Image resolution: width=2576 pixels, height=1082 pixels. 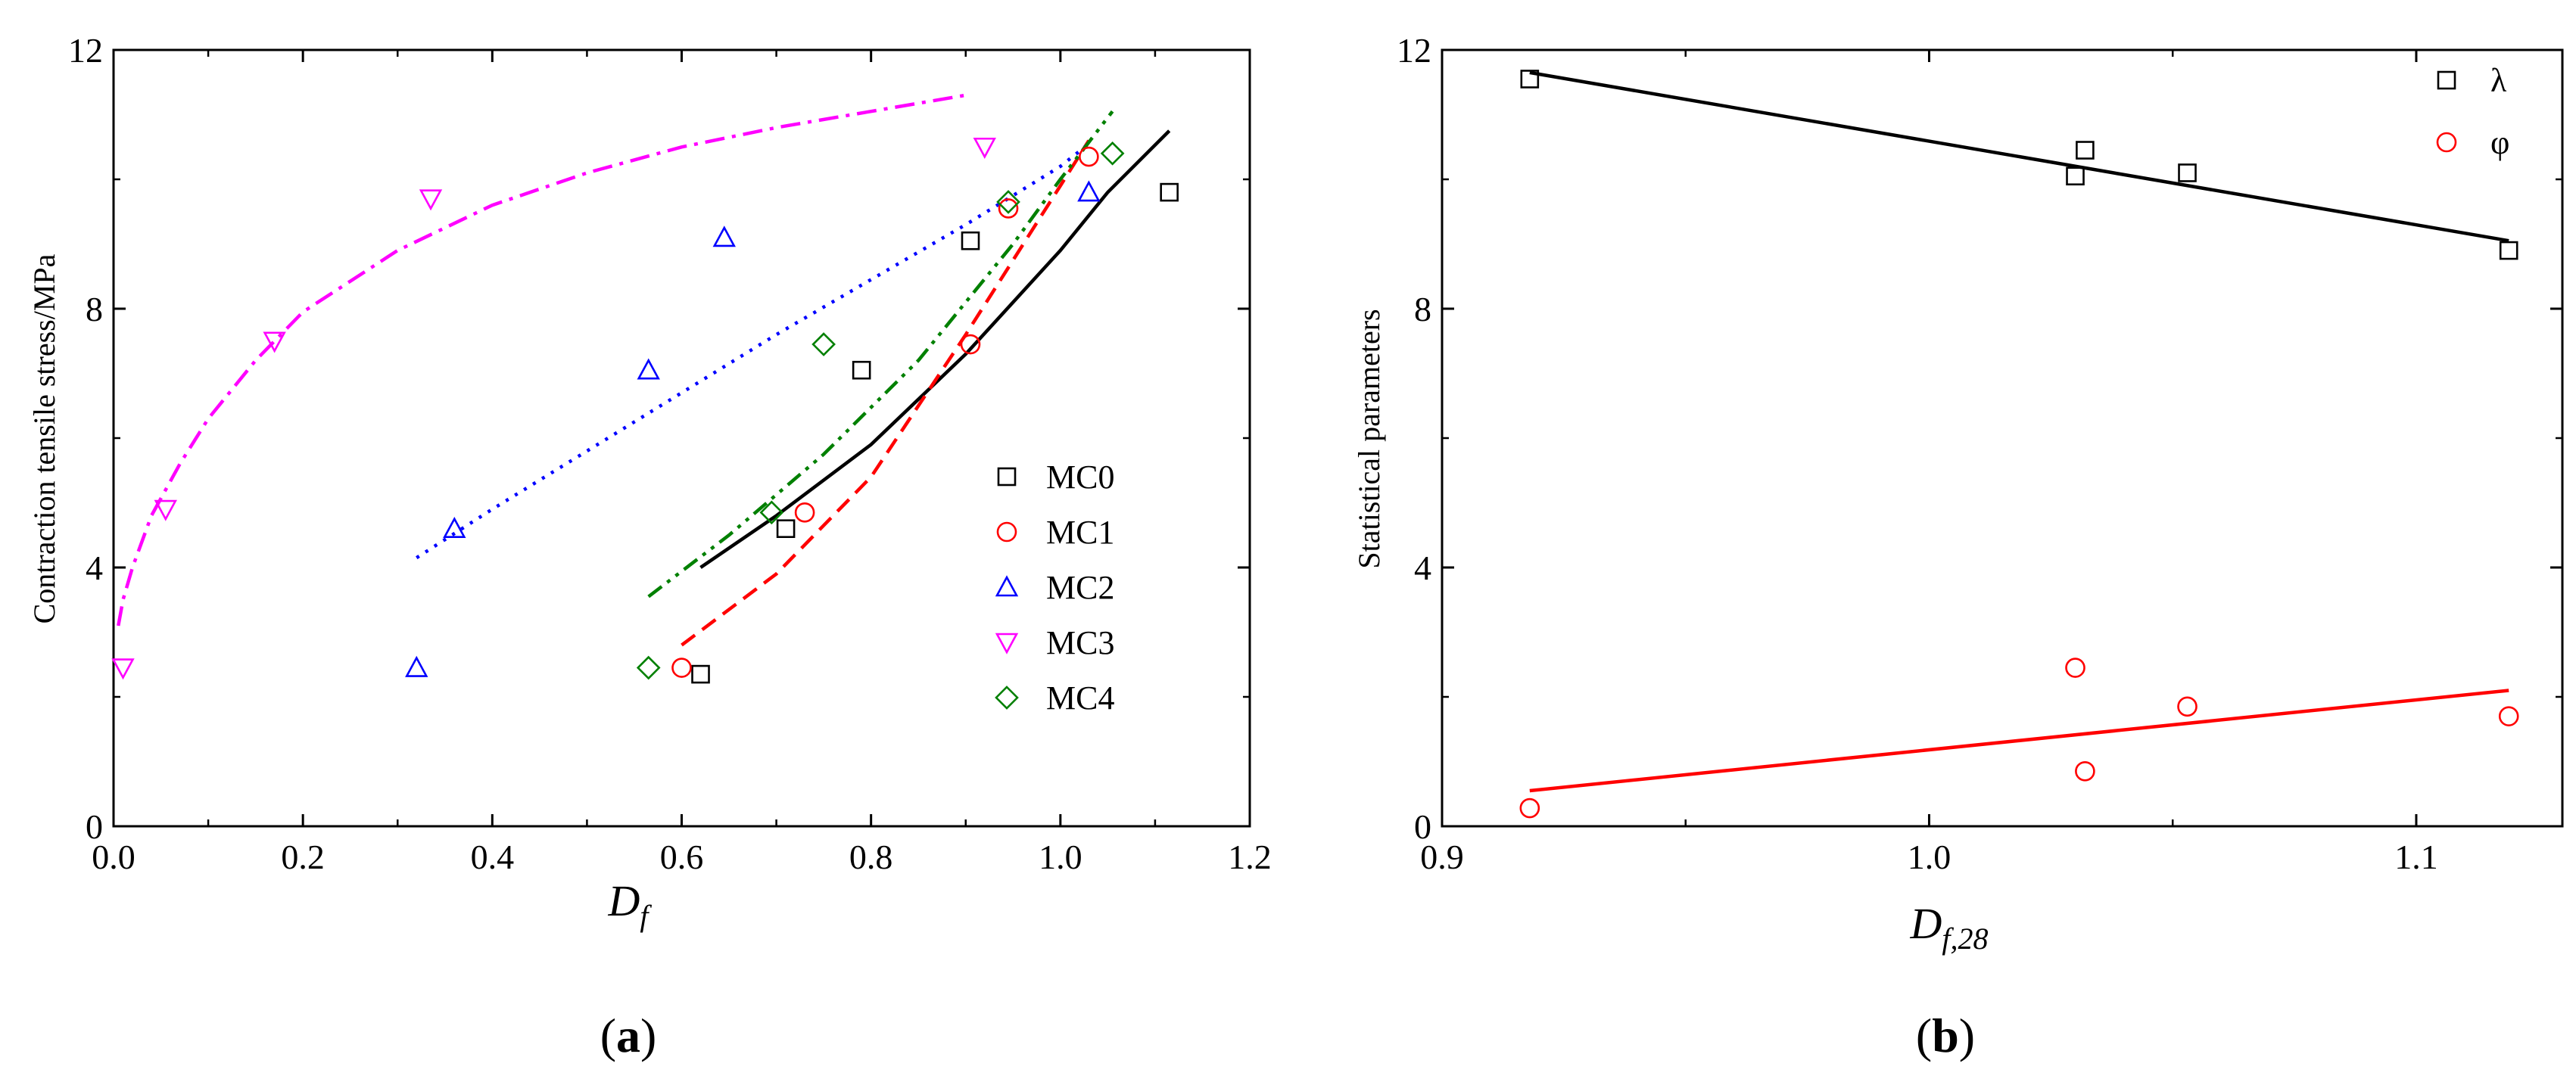 I want to click on x-tick-label: 0.4, so click(x=493, y=857).